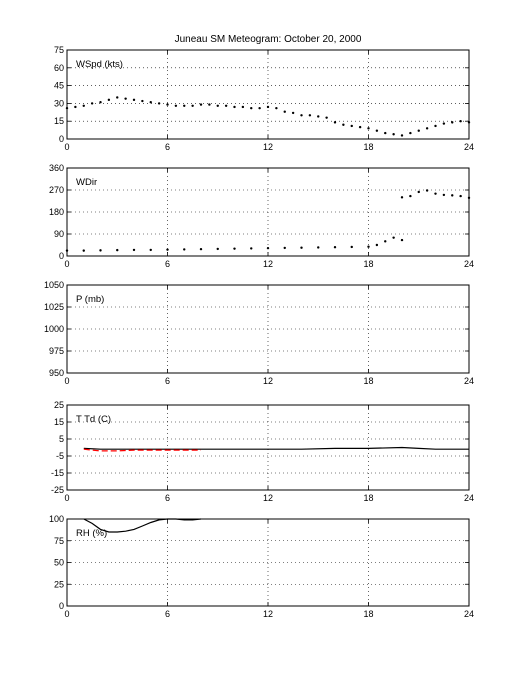 Image resolution: width=520 pixels, height=683 pixels. What do you see at coordinates (59, 234) in the screenshot?
I see `y-tick-label: 90` at bounding box center [59, 234].